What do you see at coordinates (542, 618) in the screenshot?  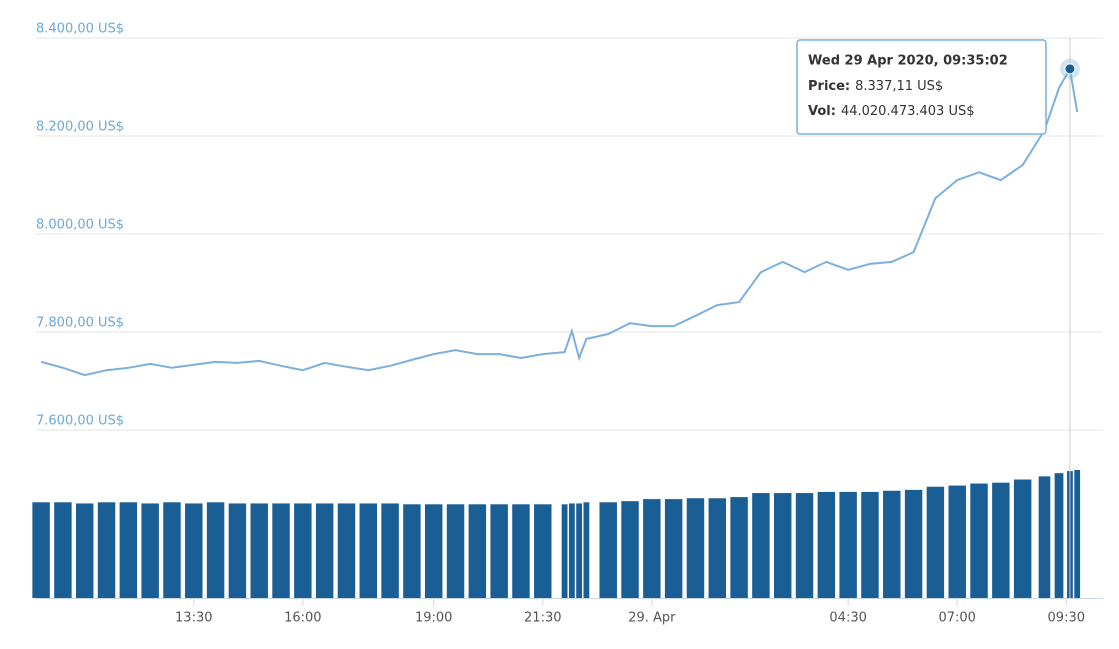 I see `x-tick-label: 21:30` at bounding box center [542, 618].